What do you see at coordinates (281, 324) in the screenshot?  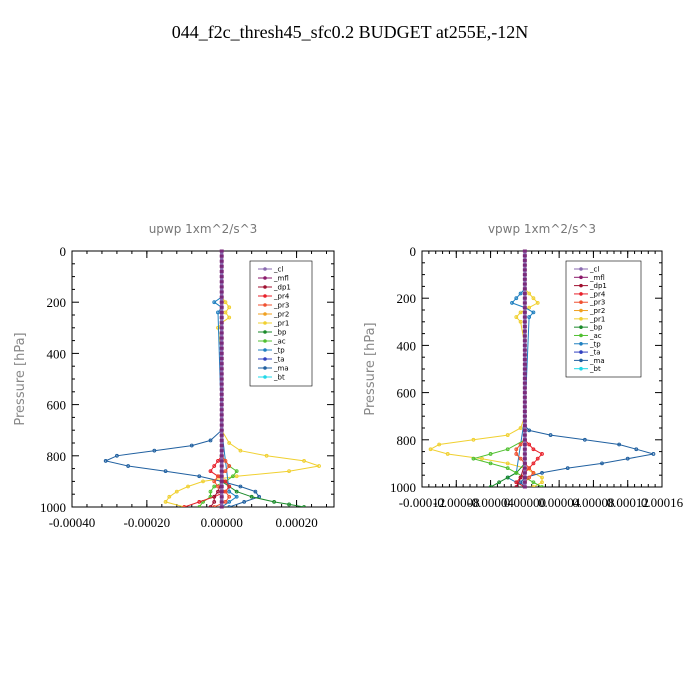 I see `legend-label: _pr1` at bounding box center [281, 324].